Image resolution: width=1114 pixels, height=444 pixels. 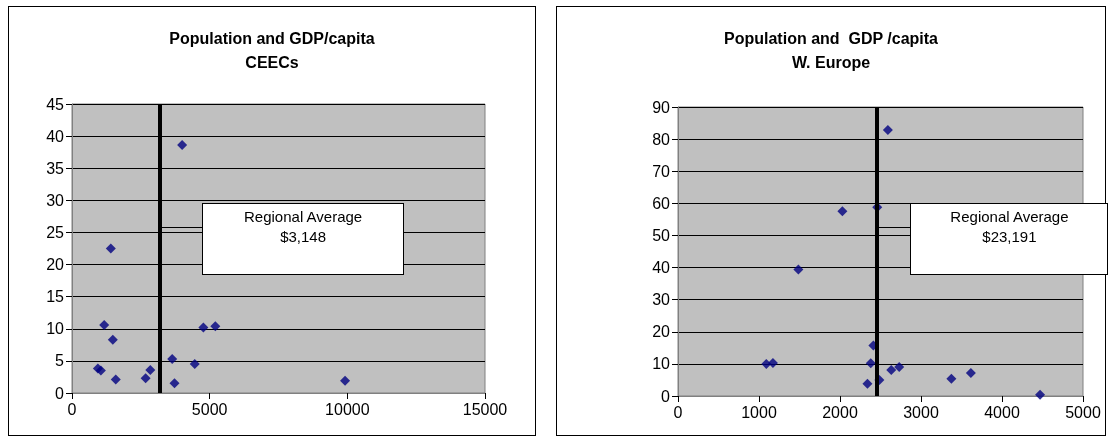 What do you see at coordinates (347, 409) in the screenshot?
I see `x-tick-label: 10000` at bounding box center [347, 409].